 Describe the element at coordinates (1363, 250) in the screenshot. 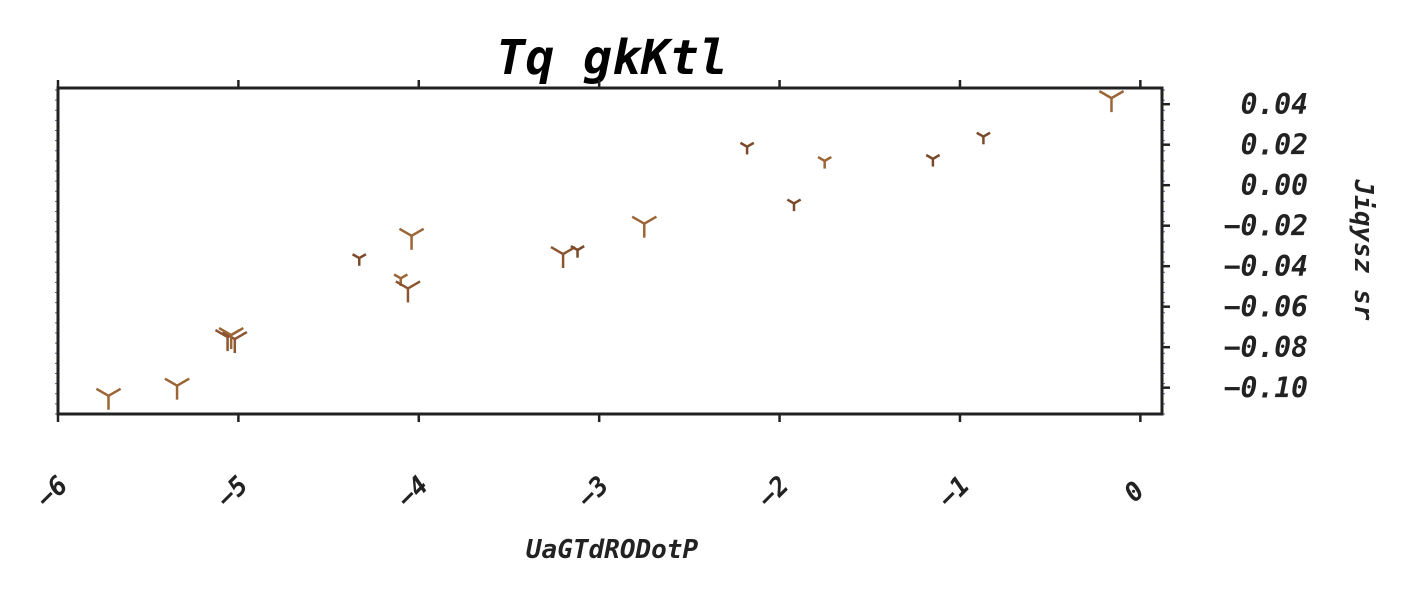

I see `y-axis-label: Jiqysz sr` at that location.